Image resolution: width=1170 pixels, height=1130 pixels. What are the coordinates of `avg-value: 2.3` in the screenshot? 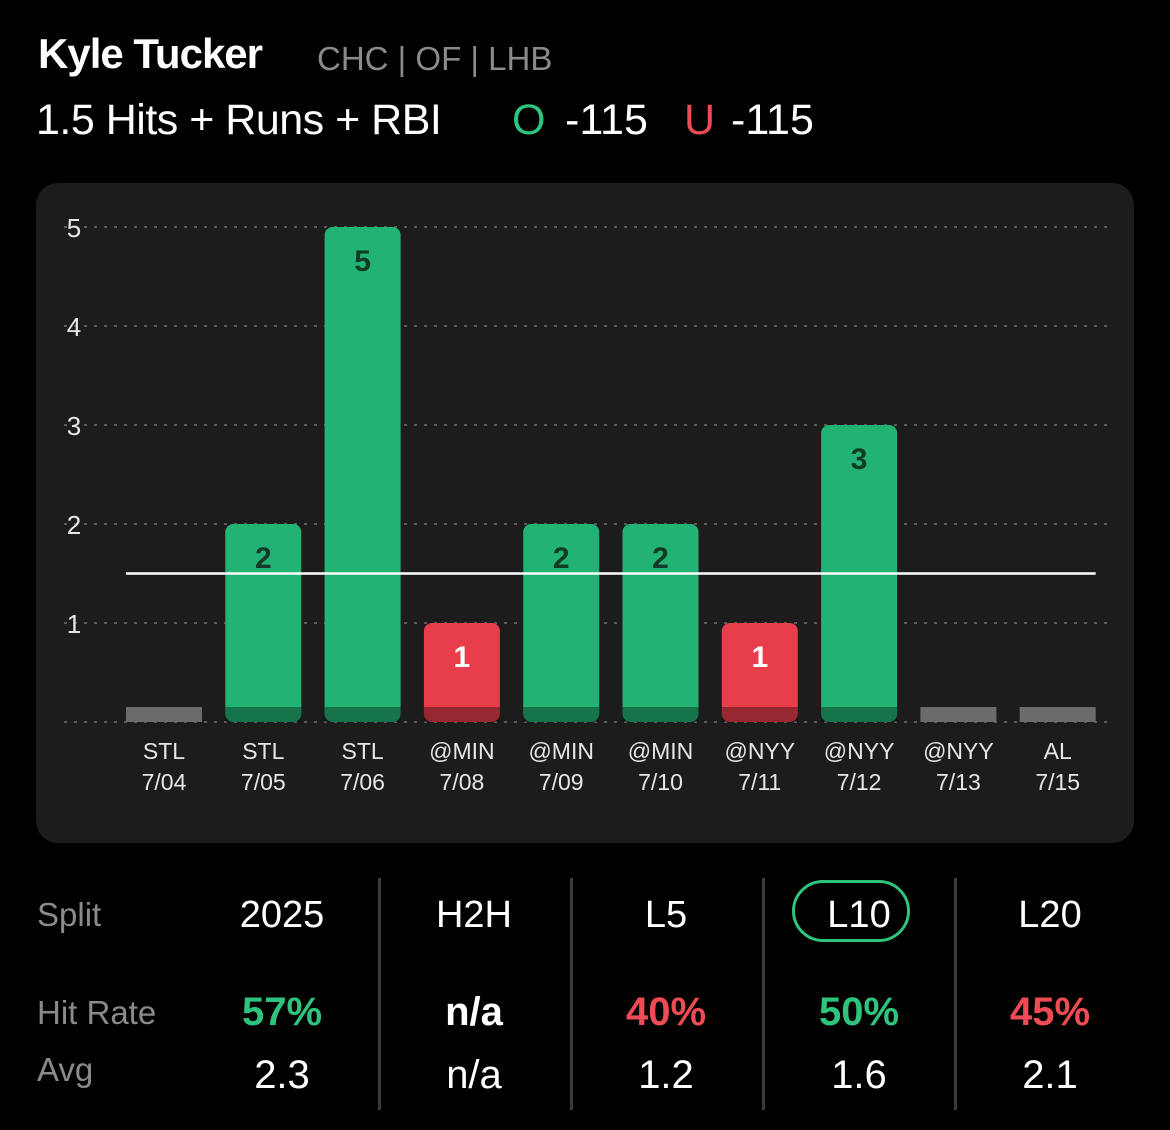 It's located at (282, 1075).